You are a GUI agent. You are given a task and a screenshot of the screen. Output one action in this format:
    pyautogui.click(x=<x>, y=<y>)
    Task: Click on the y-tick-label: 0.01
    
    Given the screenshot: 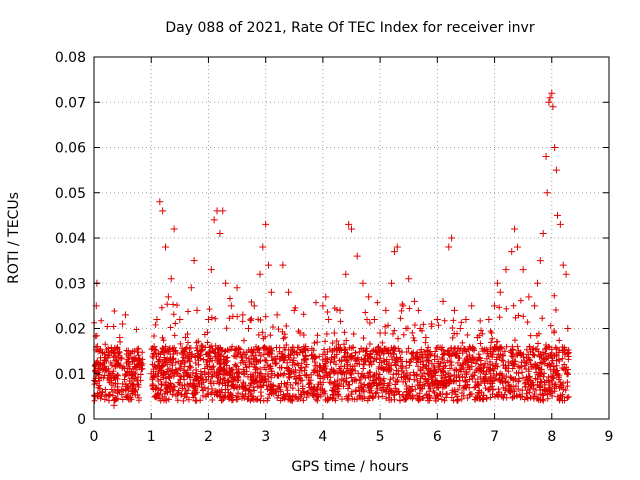 What is the action you would take?
    pyautogui.click(x=70, y=375)
    